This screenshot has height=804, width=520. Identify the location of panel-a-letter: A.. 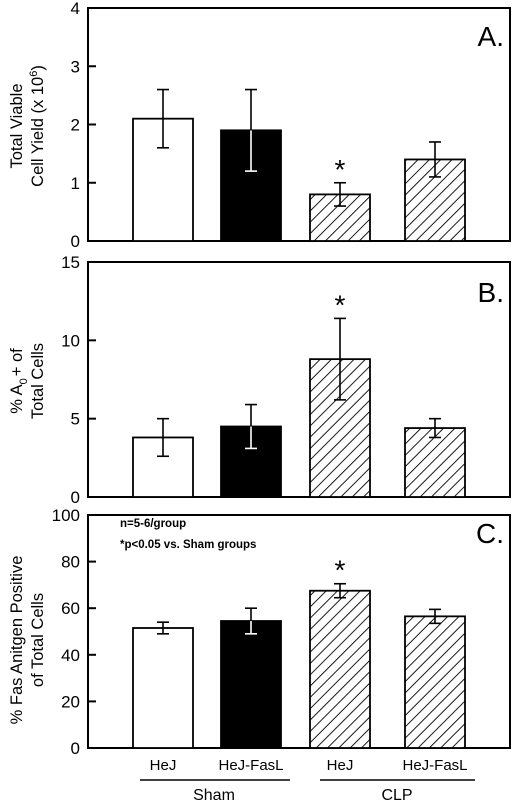
(491, 36).